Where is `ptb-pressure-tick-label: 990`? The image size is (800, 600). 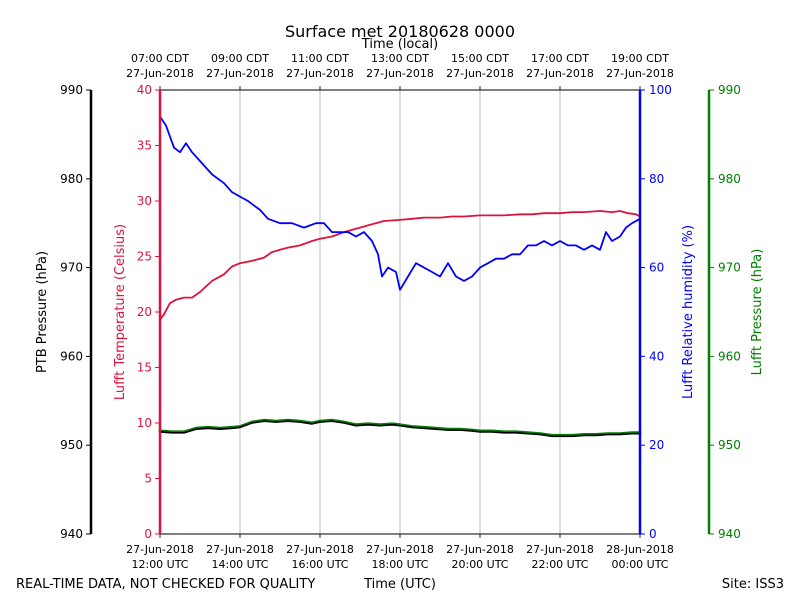
ptb-pressure-tick-label: 990 is located at coordinates (71, 90).